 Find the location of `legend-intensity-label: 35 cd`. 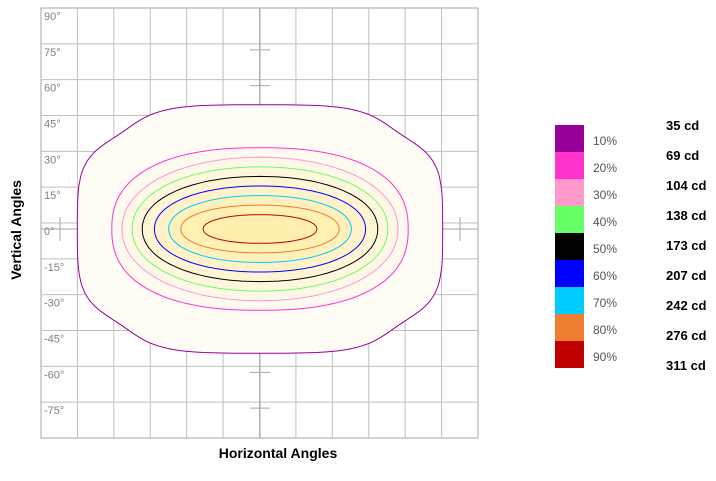

legend-intensity-label: 35 cd is located at coordinates (682, 125).